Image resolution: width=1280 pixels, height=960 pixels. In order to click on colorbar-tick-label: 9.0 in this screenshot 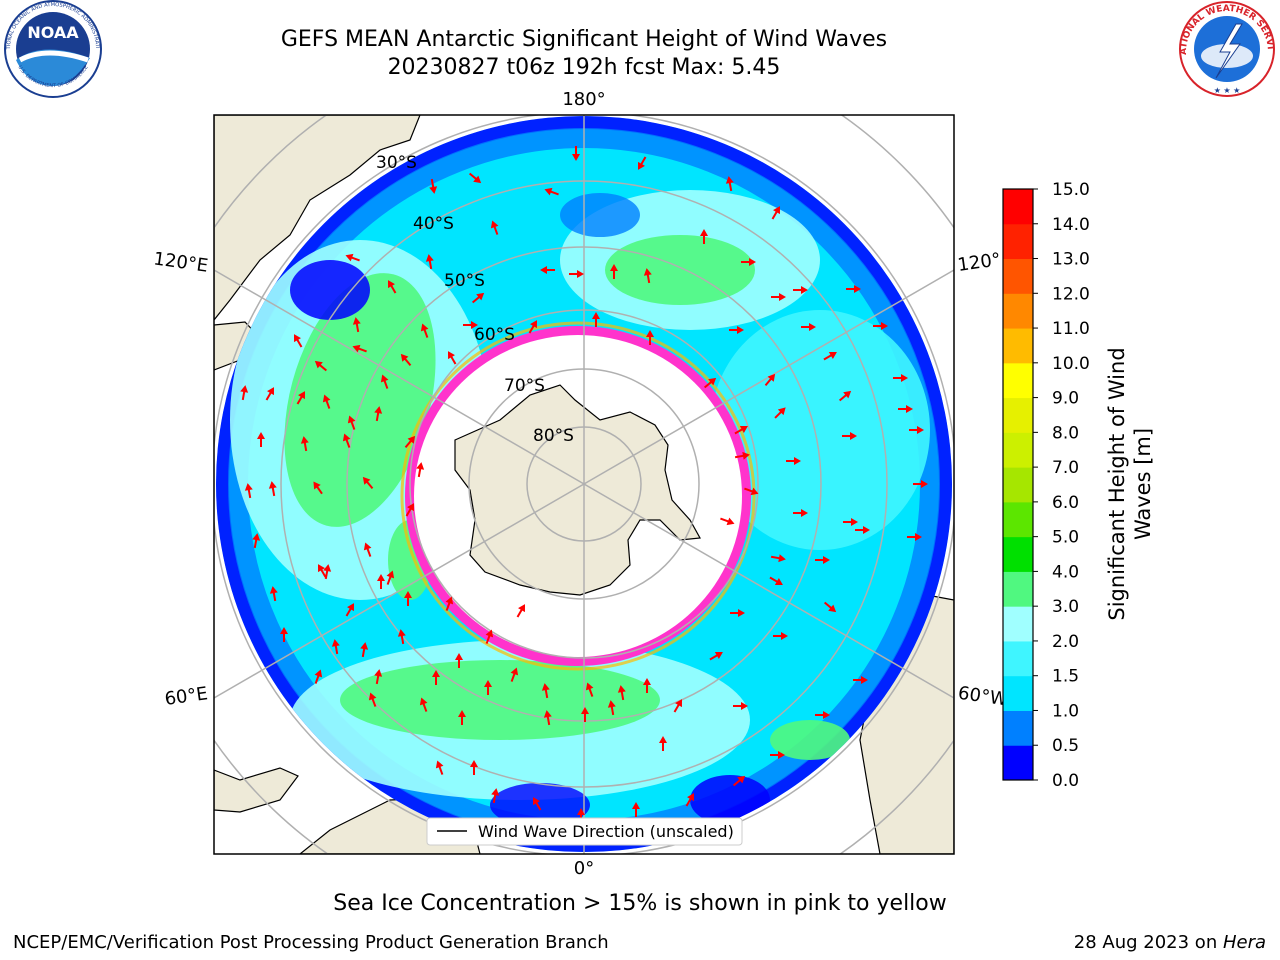, I will do `click(1065, 399)`.